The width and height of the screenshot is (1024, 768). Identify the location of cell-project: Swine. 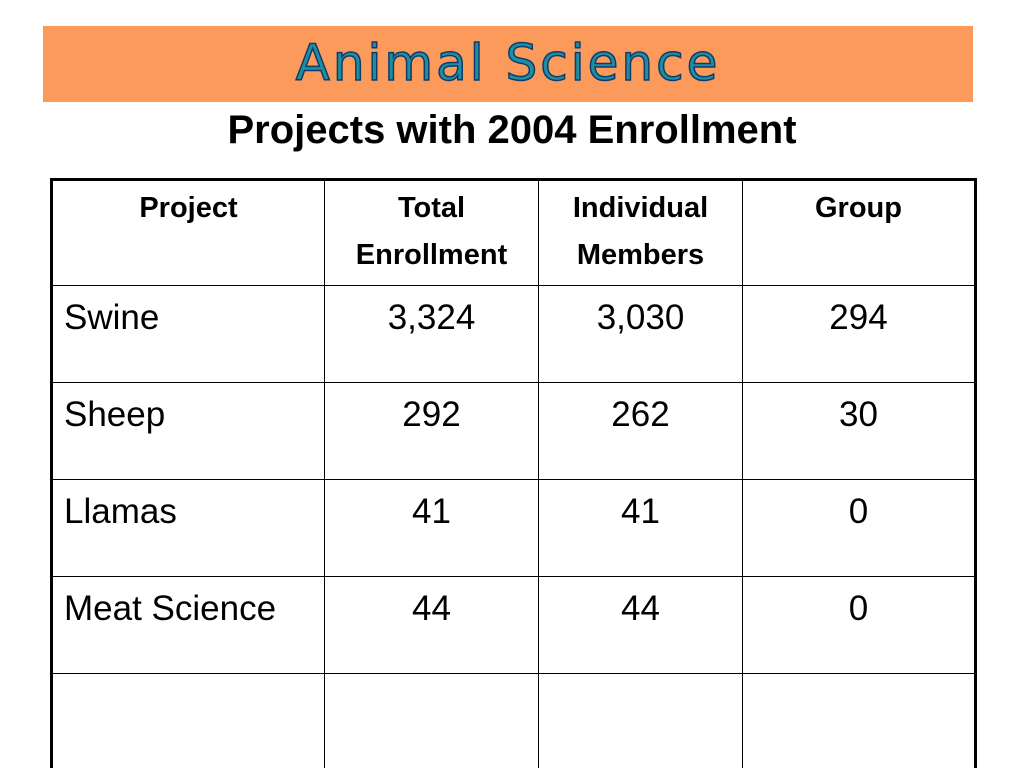
(188, 334).